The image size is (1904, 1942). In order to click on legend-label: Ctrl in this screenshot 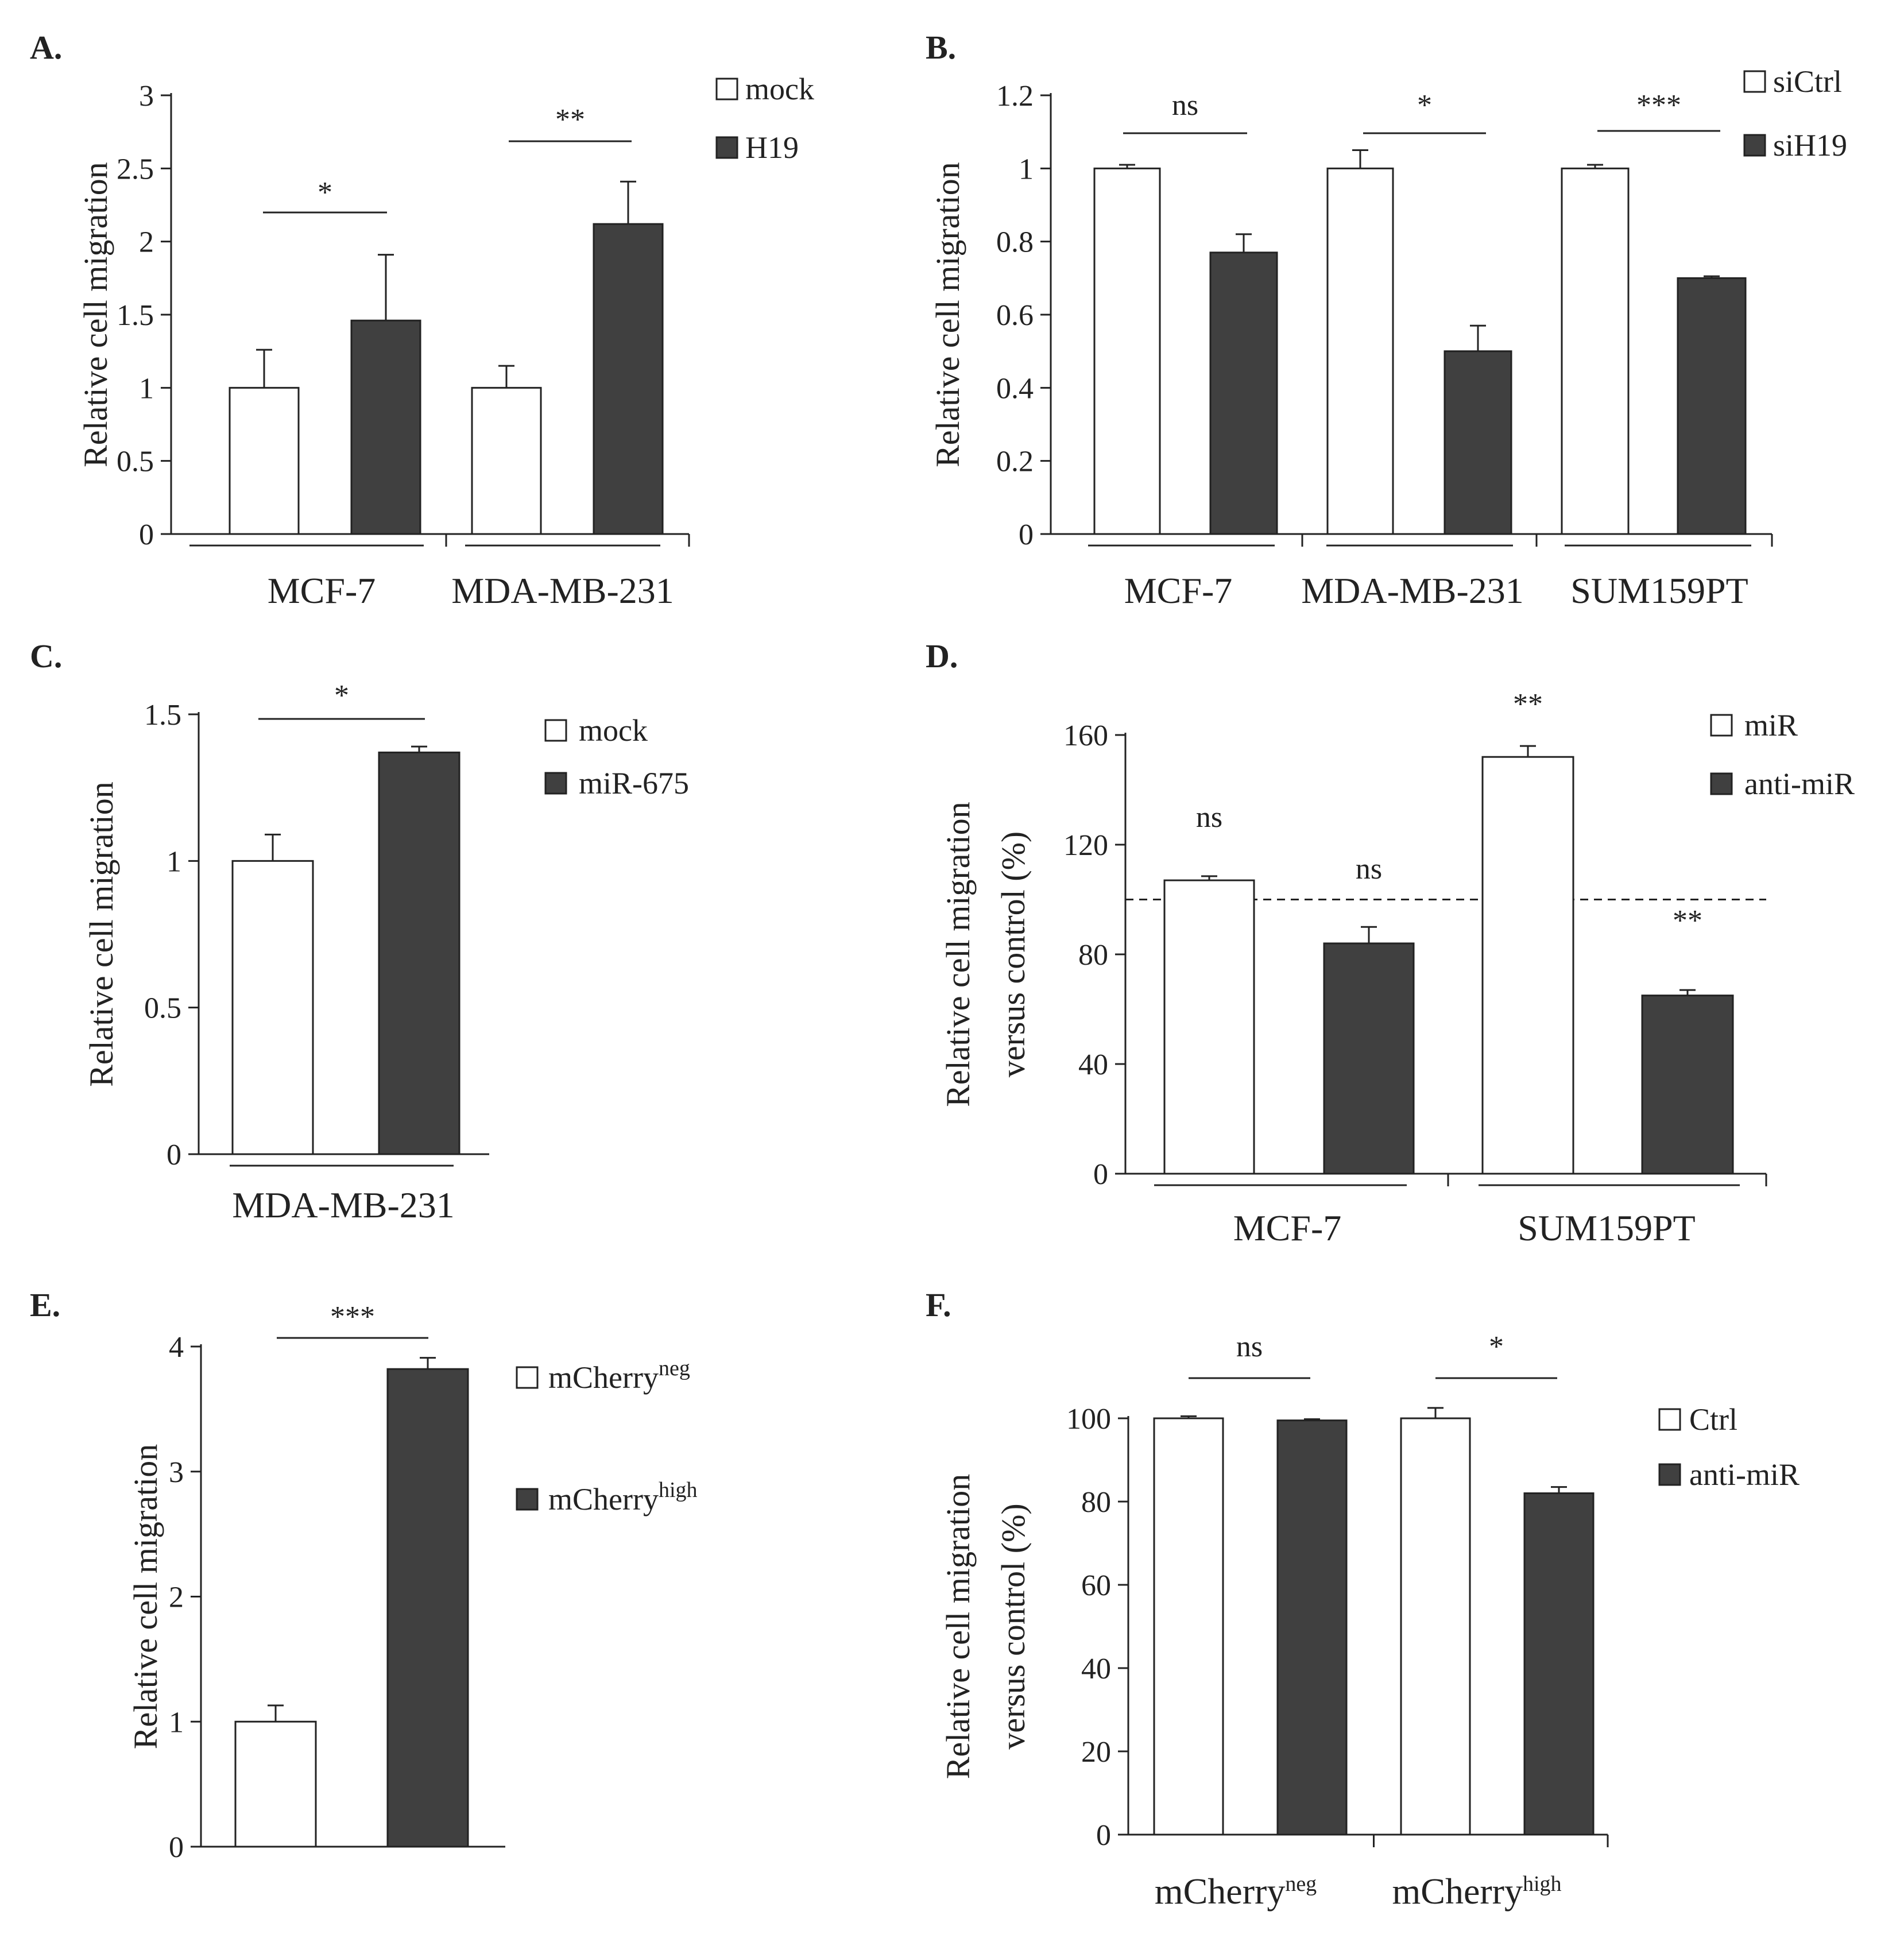, I will do `click(1713, 1419)`.